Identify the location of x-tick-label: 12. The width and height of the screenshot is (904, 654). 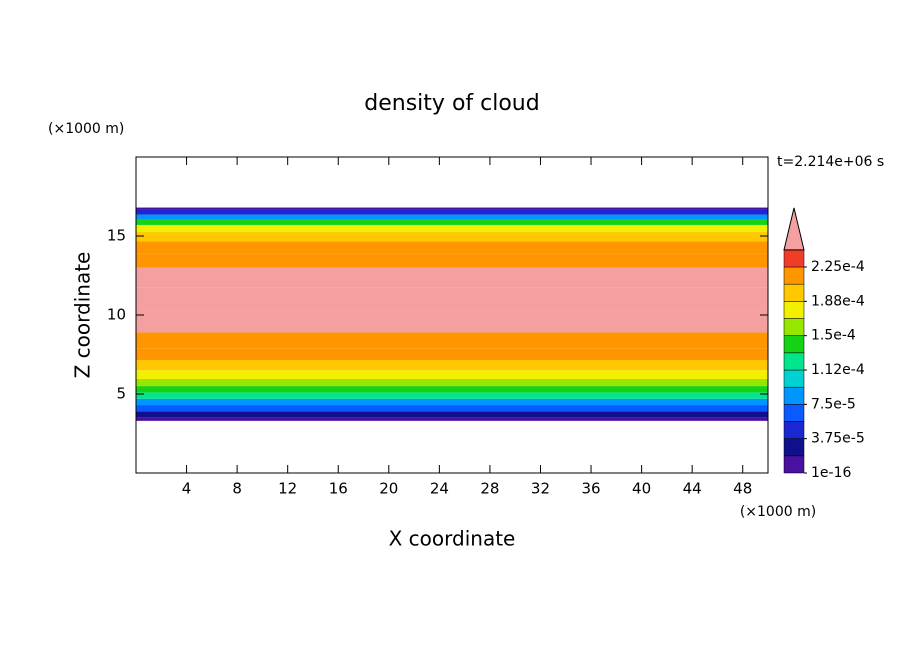
(287, 489).